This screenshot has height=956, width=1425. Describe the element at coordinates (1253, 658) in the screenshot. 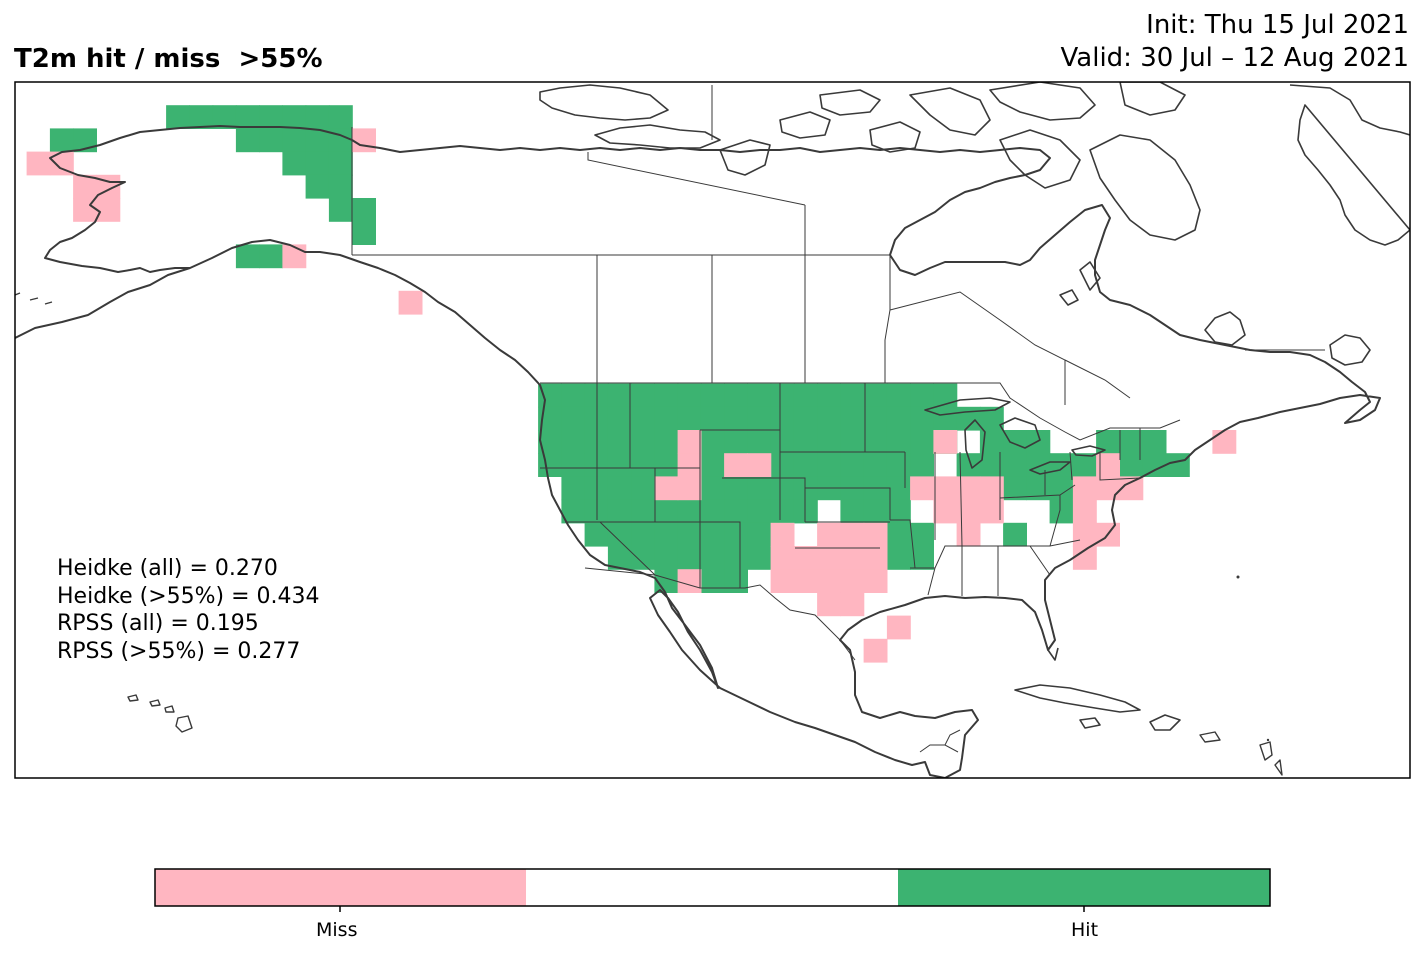

I see `island-markers` at that location.